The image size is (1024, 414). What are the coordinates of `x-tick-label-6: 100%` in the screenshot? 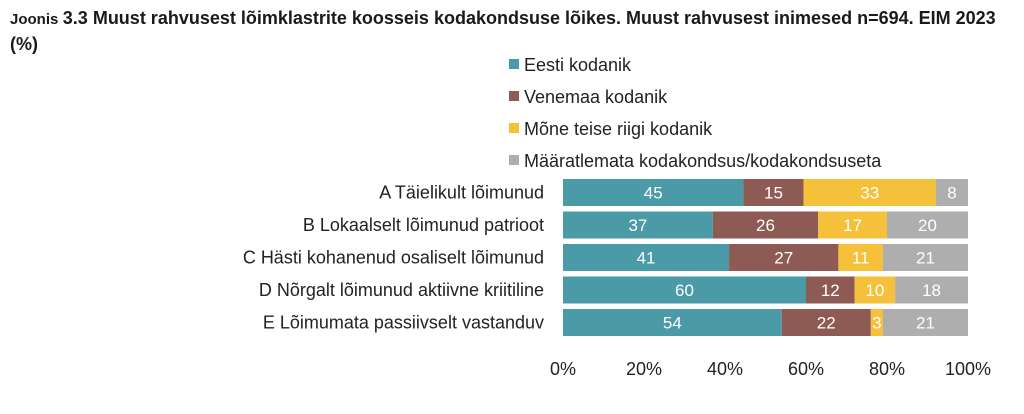 It's located at (968, 369).